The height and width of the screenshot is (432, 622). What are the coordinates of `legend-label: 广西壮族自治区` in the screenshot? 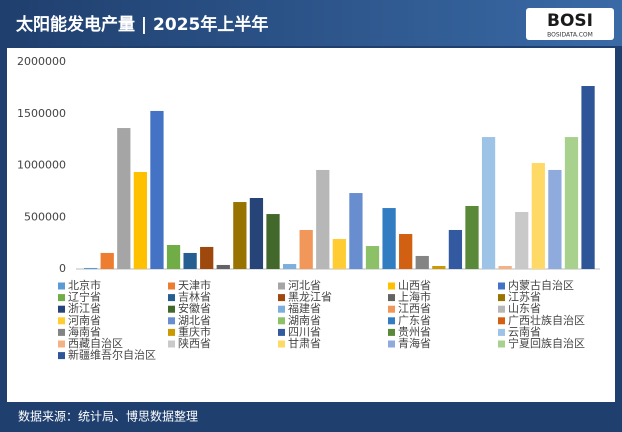 It's located at (546, 320).